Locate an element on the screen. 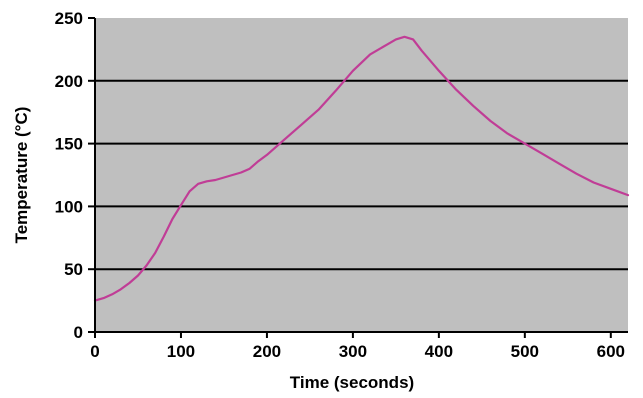 The height and width of the screenshot is (398, 643). y-axis-title: Temperature (°C) is located at coordinates (21, 175).